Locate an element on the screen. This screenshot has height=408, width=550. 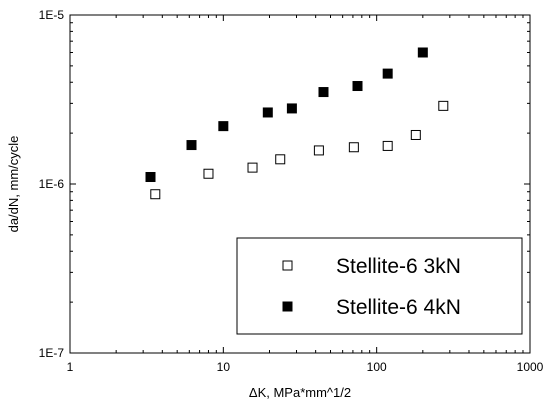
y-tick-label: 1E-7 is located at coordinates (52, 353).